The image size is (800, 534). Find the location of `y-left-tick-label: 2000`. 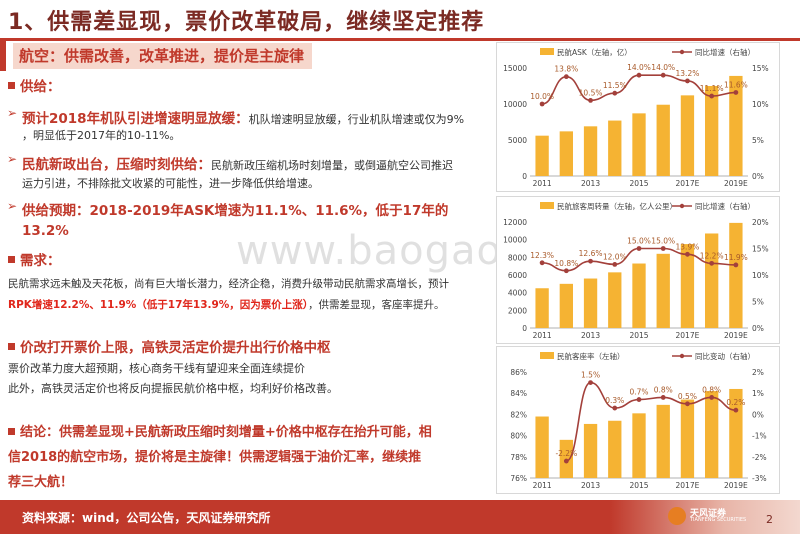

y-left-tick-label: 2000 is located at coordinates (517, 310).